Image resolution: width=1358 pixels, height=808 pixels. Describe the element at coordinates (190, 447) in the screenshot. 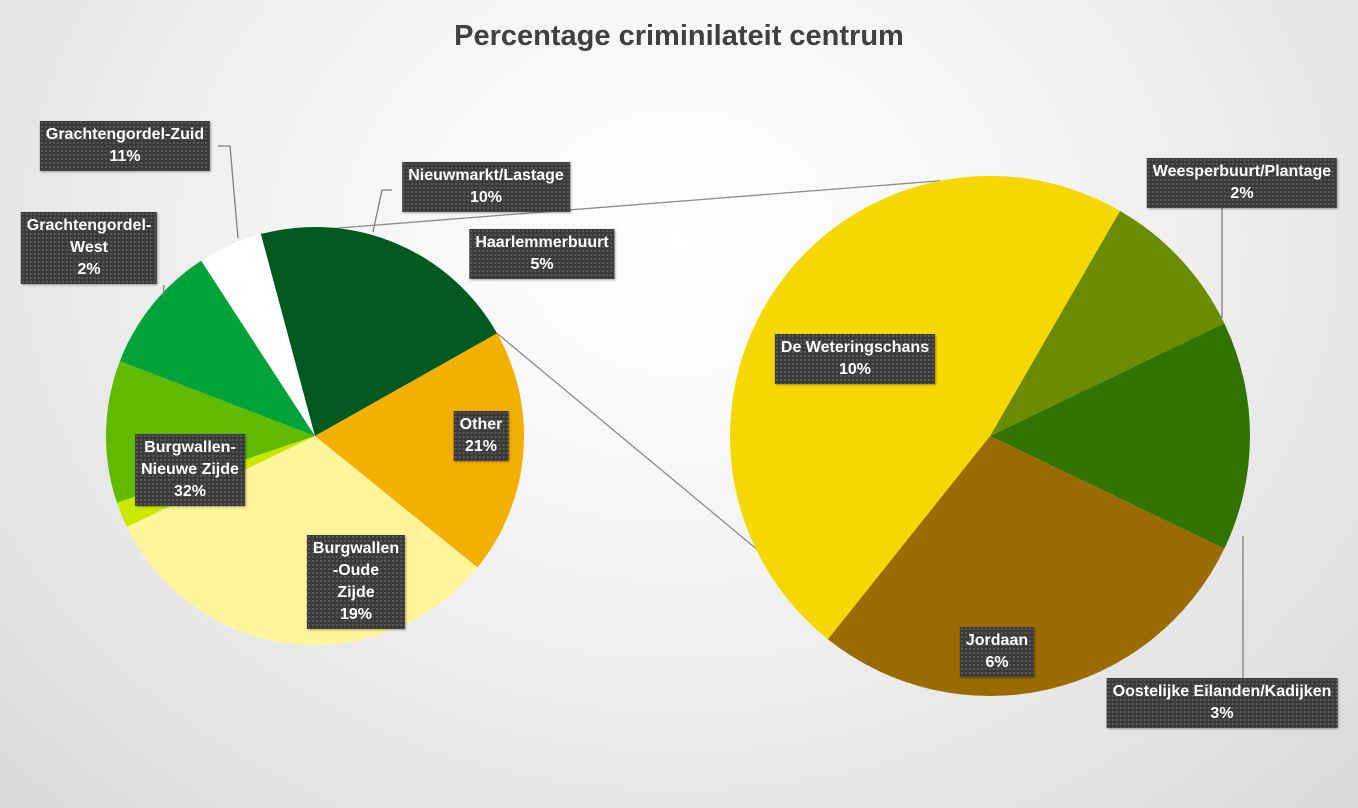

I see `data-label-category: Burgwallen-` at that location.